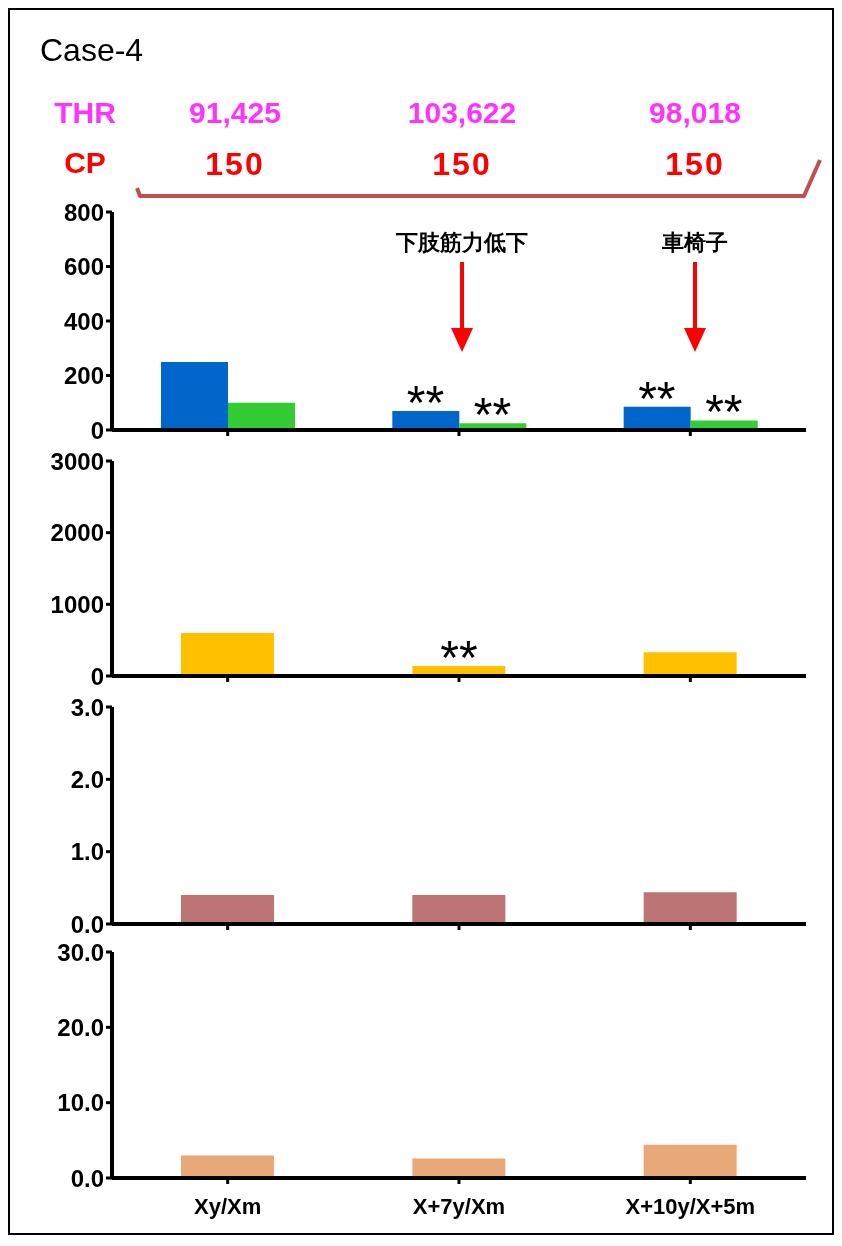 This screenshot has width=842, height=1246. What do you see at coordinates (77, 604) in the screenshot?
I see `y-tick-label: 1000` at bounding box center [77, 604].